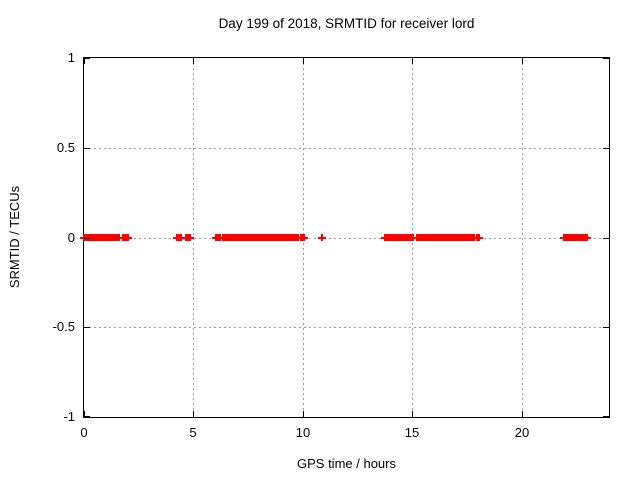  What do you see at coordinates (193, 432) in the screenshot?
I see `x-tick-label: 5` at bounding box center [193, 432].